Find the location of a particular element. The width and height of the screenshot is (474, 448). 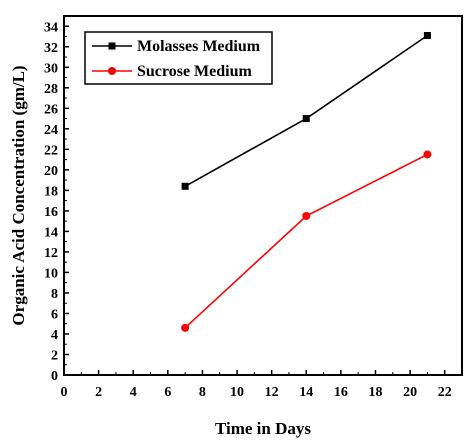

legend: Molasses Medium Sucrose Medium is located at coordinates (178, 58).